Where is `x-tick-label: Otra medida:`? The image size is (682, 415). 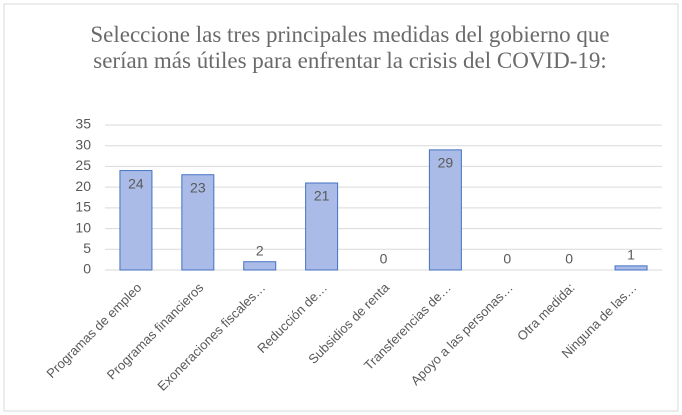
x-tick-label: Otra medida: is located at coordinates (546, 312).